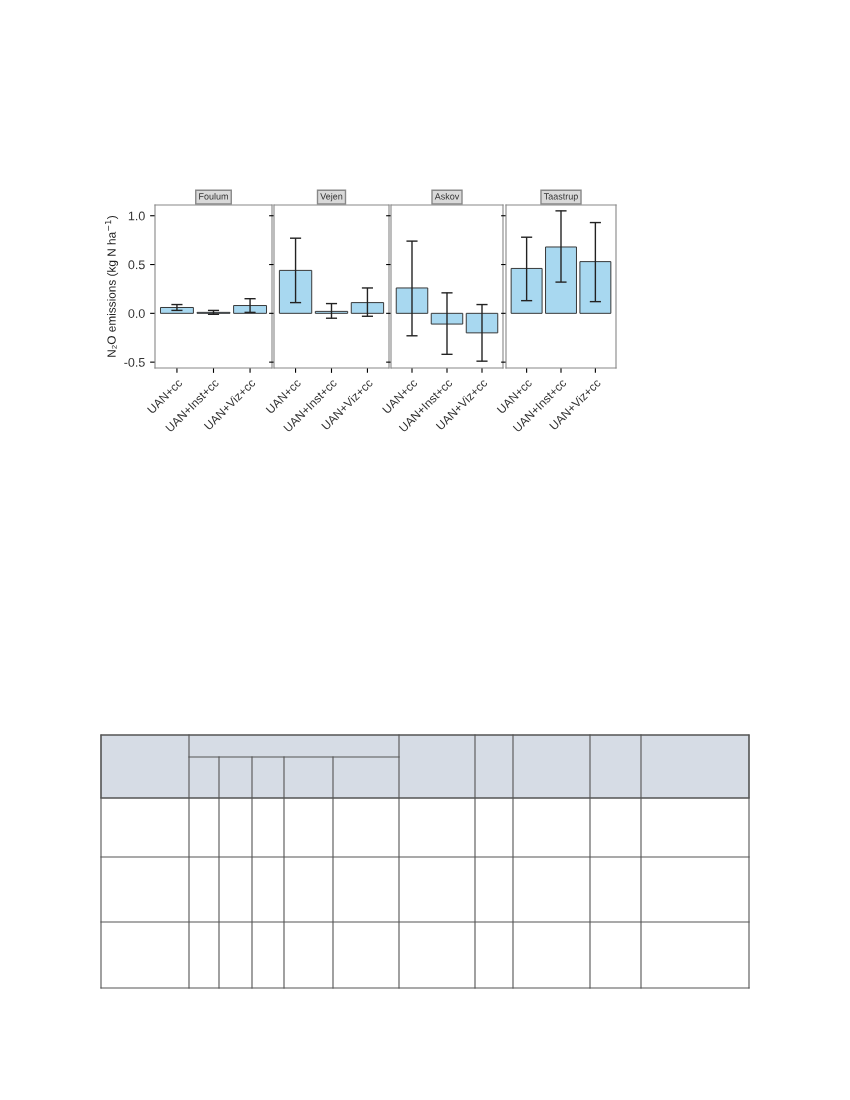  Describe the element at coordinates (112, 286) in the screenshot. I see `y-axis-title: N₂O emissions (kg N ha$^{−1}$)` at that location.